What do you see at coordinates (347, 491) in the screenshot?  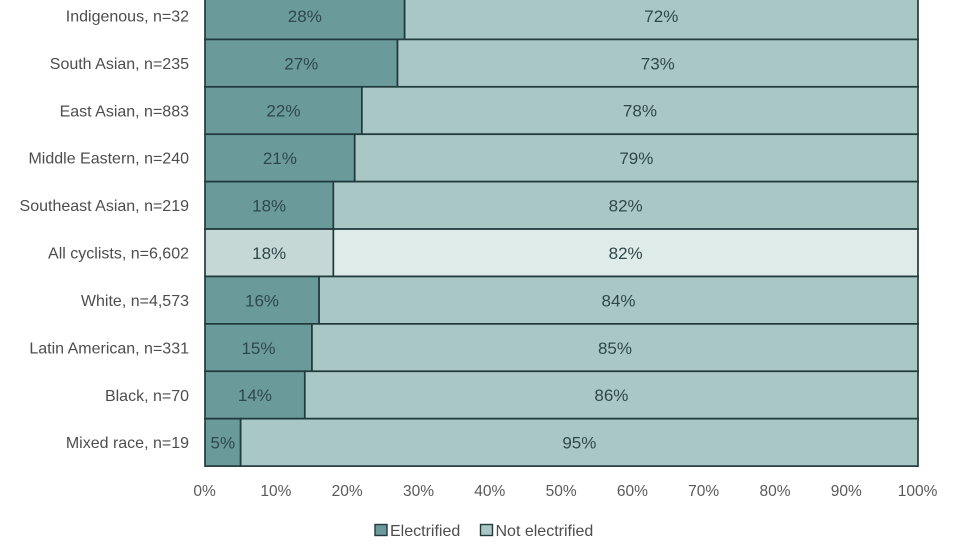 I see `svg-text: 20%` at bounding box center [347, 491].